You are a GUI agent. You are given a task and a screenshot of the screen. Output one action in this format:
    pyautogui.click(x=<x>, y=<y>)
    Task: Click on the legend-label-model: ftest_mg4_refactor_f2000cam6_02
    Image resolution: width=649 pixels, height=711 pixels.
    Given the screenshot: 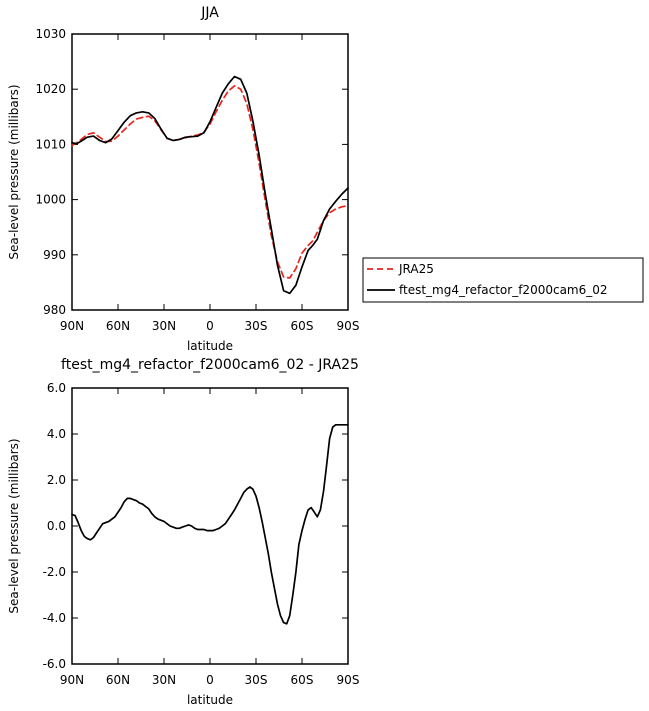 What is the action you would take?
    pyautogui.click(x=503, y=290)
    